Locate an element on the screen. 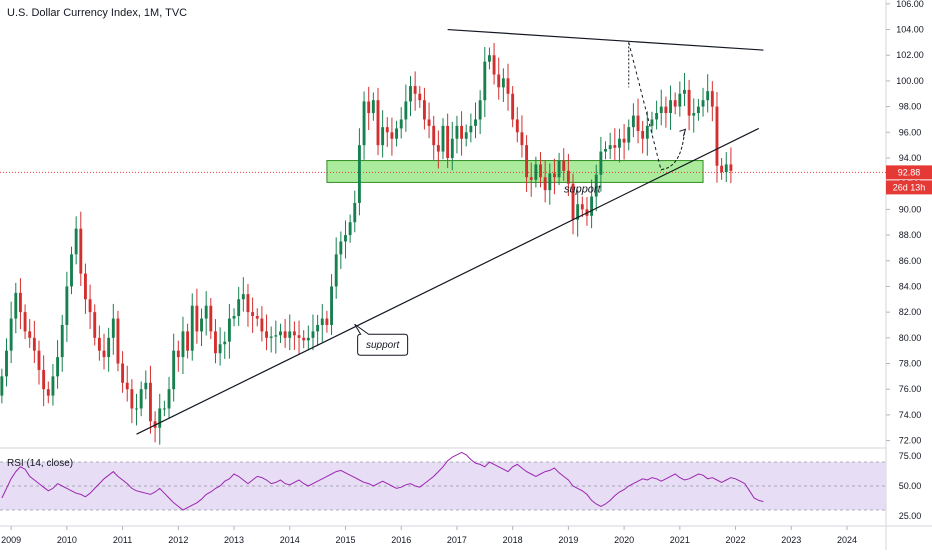 The width and height of the screenshot is (932, 555). x-tick-label: 2015 is located at coordinates (345, 540).